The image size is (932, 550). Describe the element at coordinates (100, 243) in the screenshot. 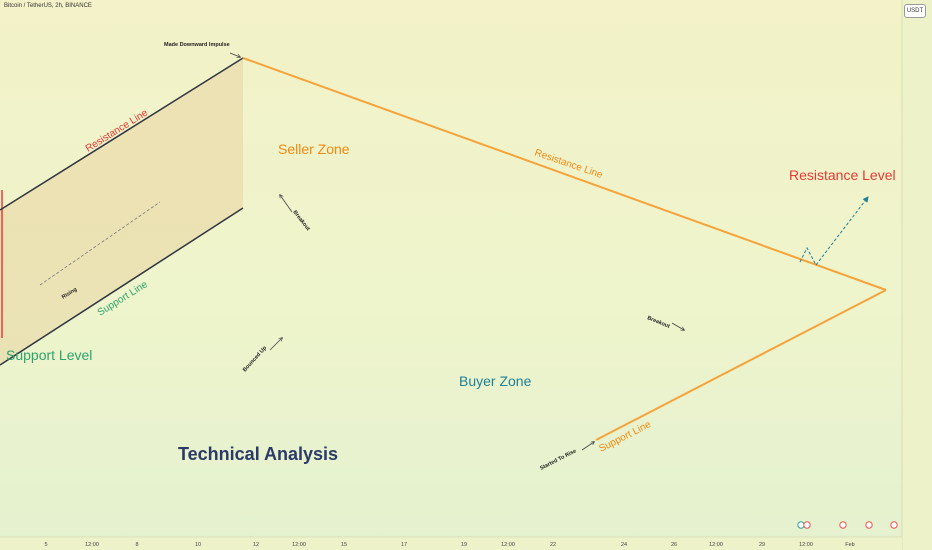

I see `rising-dashed-line` at that location.